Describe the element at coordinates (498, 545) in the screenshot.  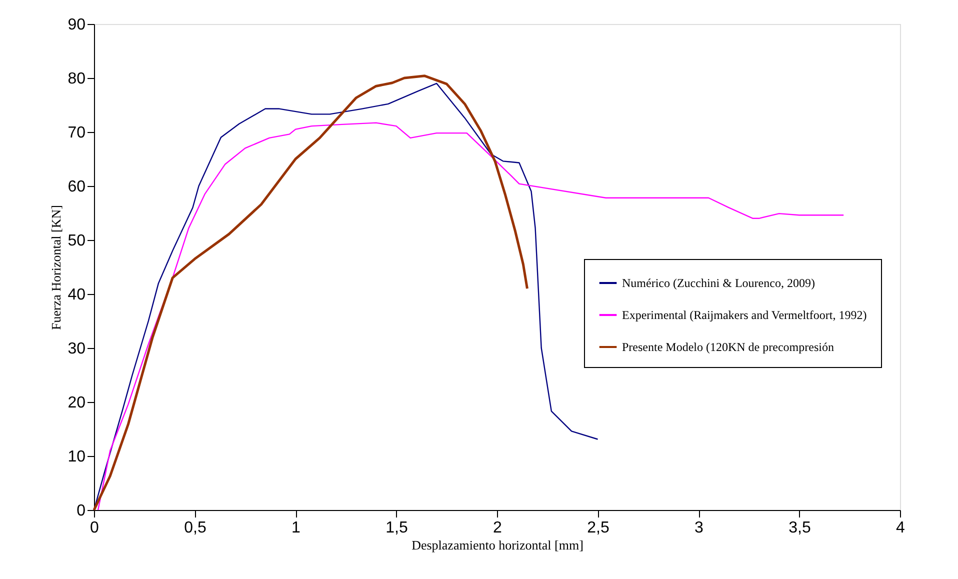
I see `x-axis-title: Desplazamiento horizontal [mm]` at that location.